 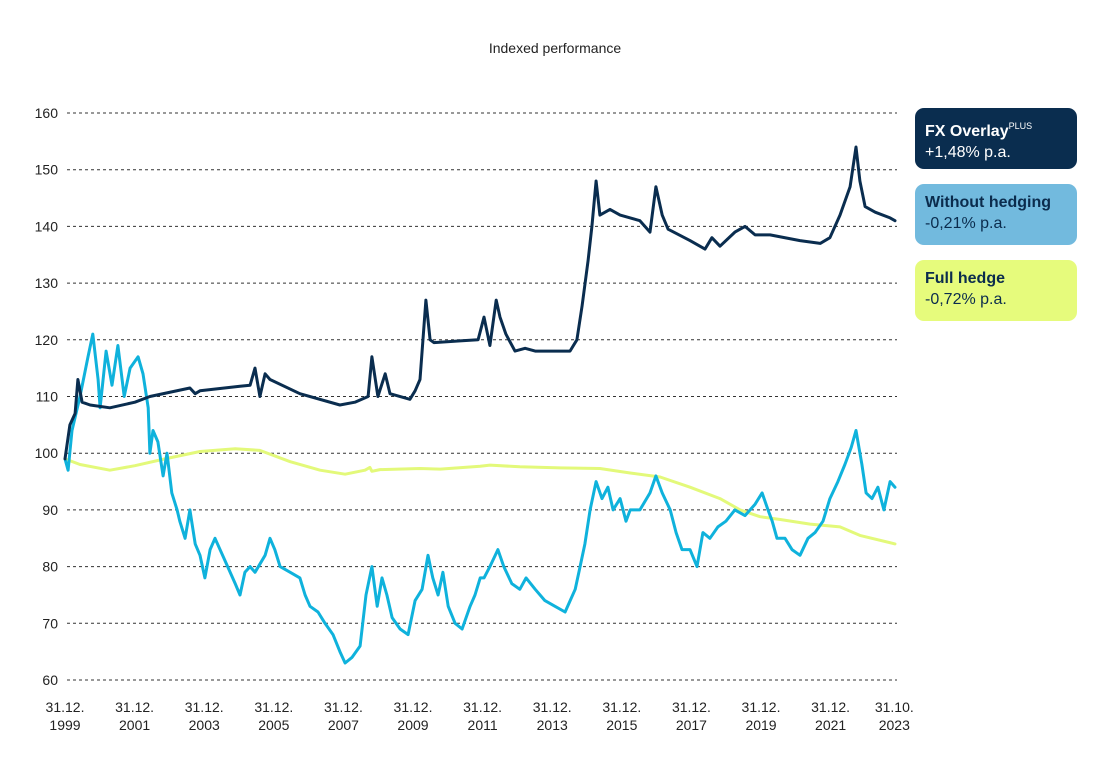 What do you see at coordinates (691, 725) in the screenshot?
I see `x-tick-label: 2017` at bounding box center [691, 725].